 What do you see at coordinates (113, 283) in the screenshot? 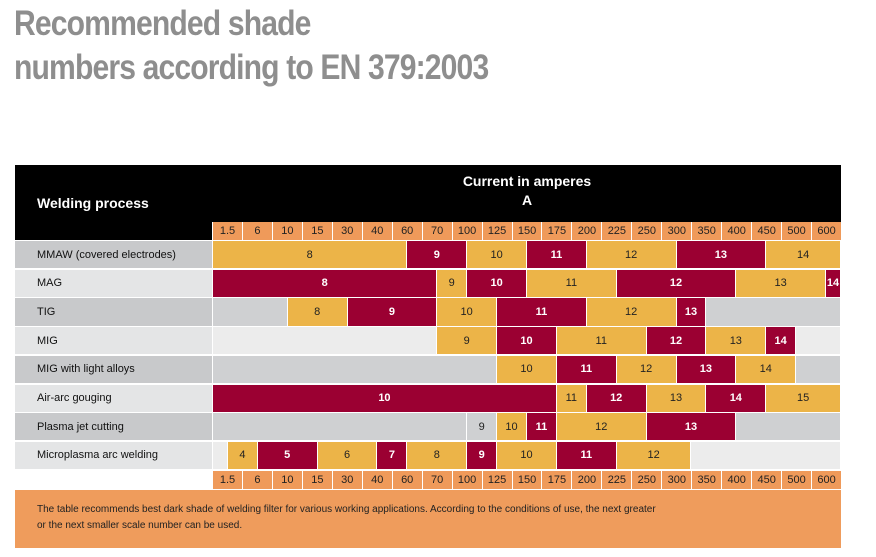
I see `row-process-label: MAG` at bounding box center [113, 283].